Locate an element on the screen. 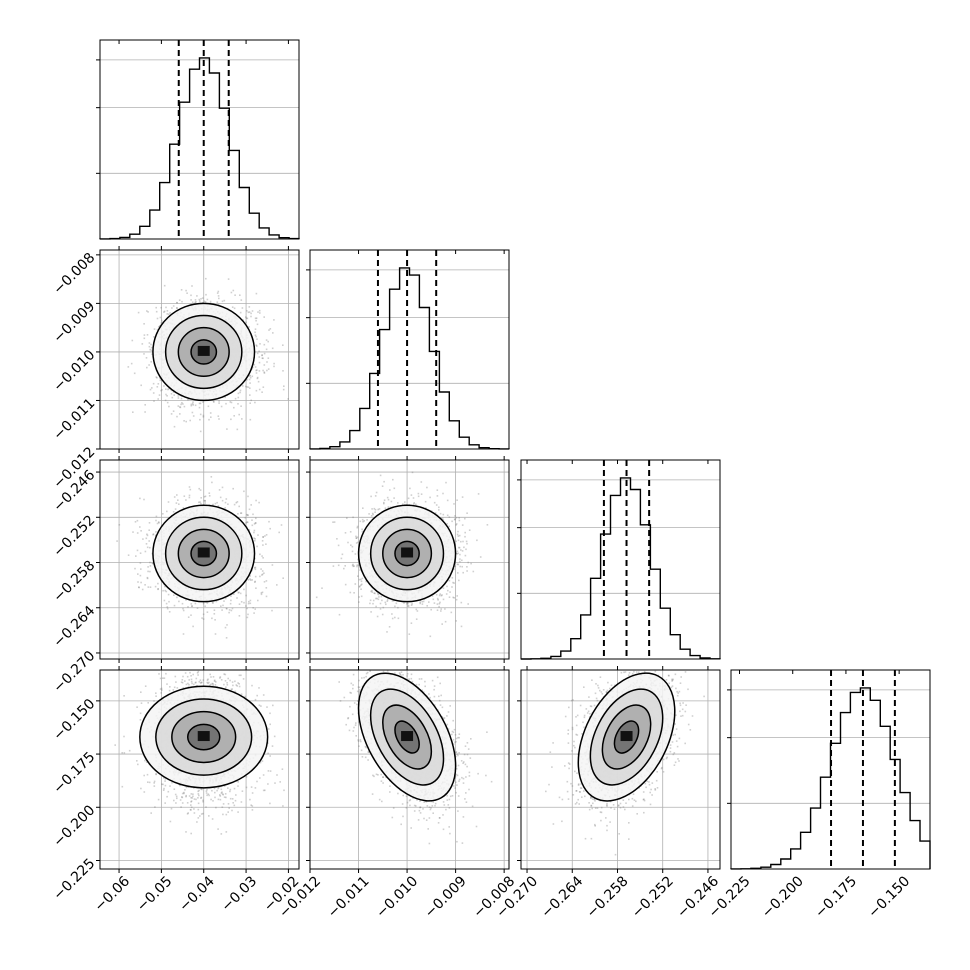 This screenshot has width=970, height=970. density-peak is located at coordinates (203, 350).